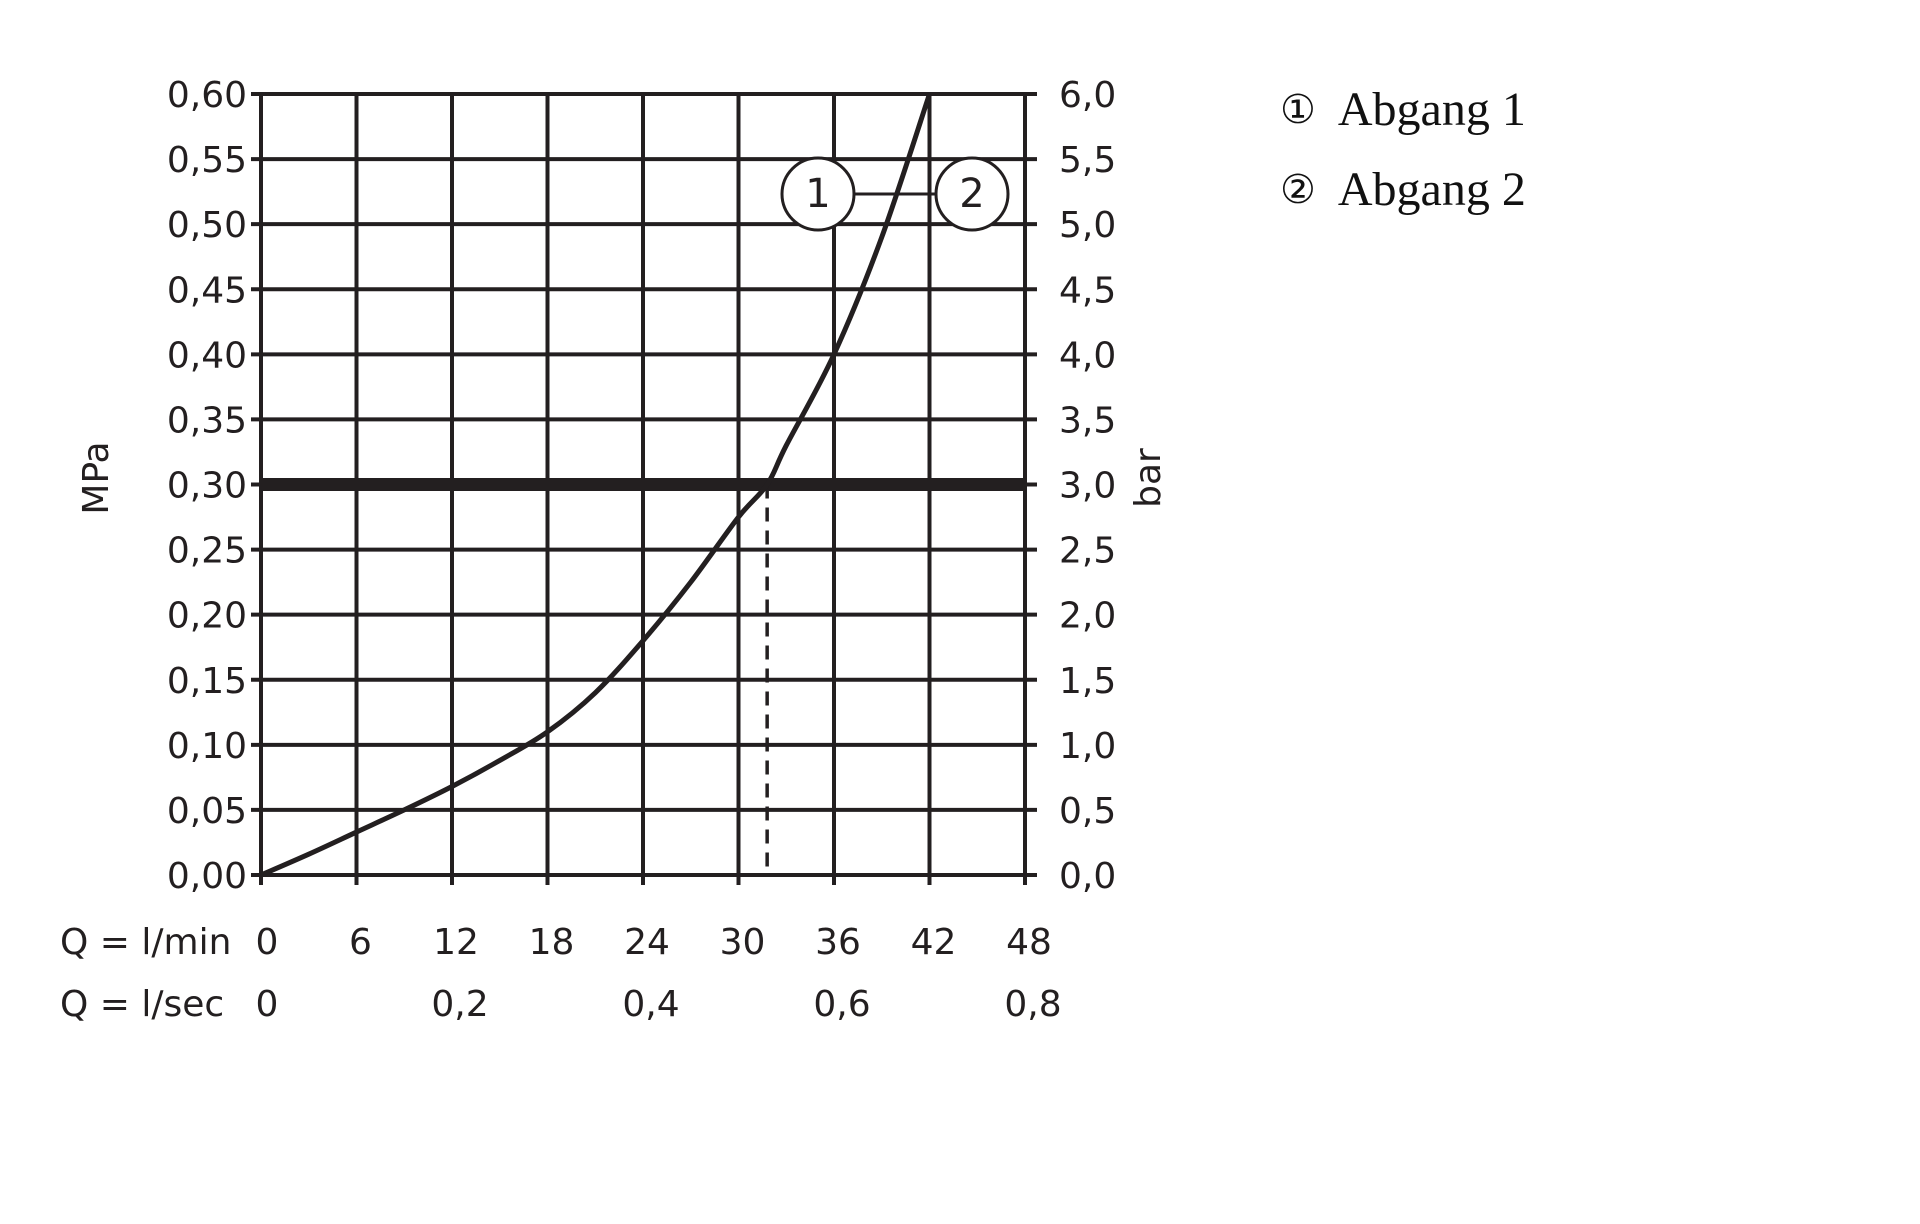 The height and width of the screenshot is (1224, 1920). Describe the element at coordinates (207, 225) in the screenshot. I see `y-tick-label-left: 0,50` at that location.